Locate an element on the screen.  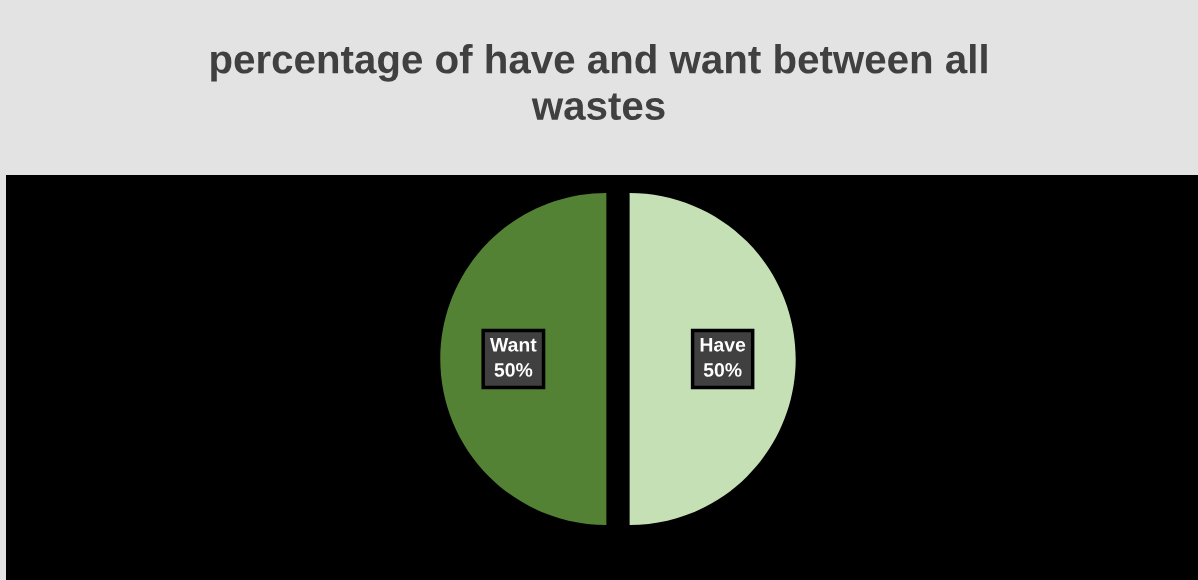
slice-label: Want is located at coordinates (513, 345).